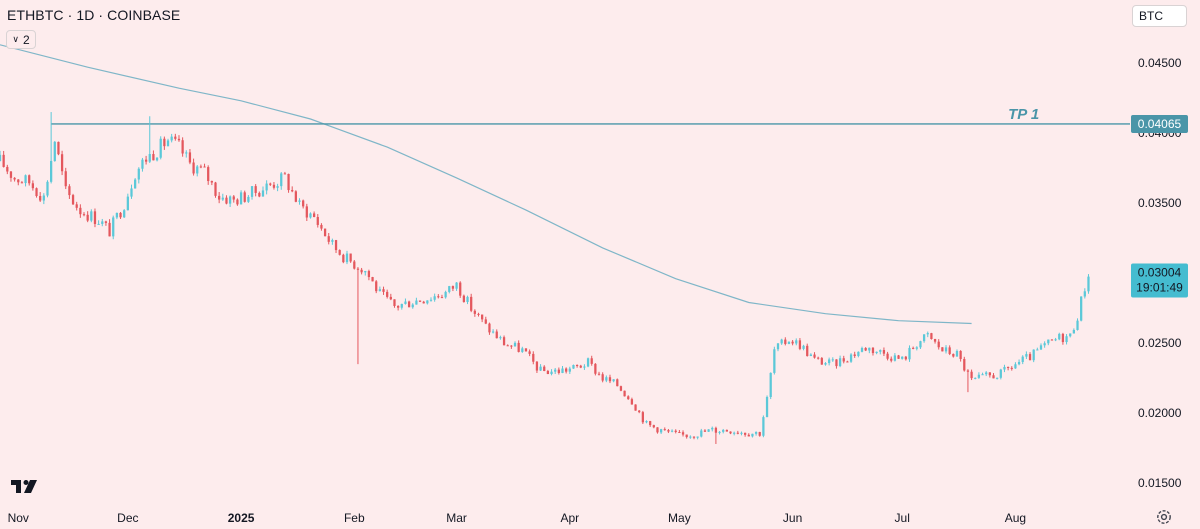  I want to click on tp-line-layer: TP 1, so click(590, 115).